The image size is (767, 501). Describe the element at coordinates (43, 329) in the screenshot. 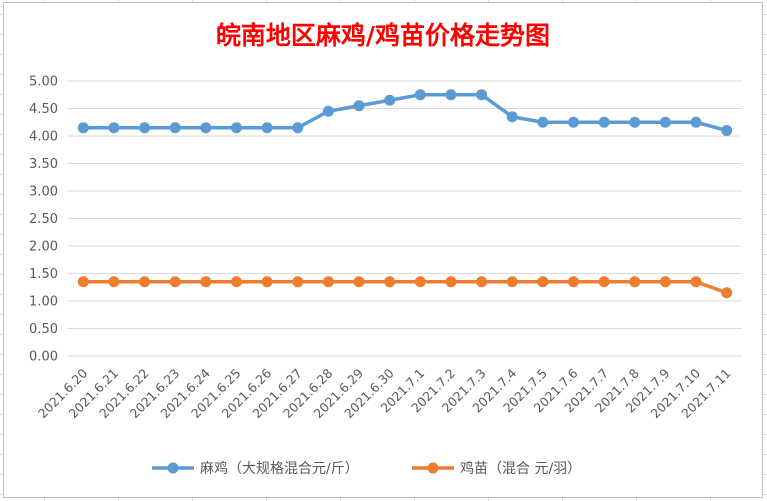

I see `y-tick-label: 0.50` at that location.